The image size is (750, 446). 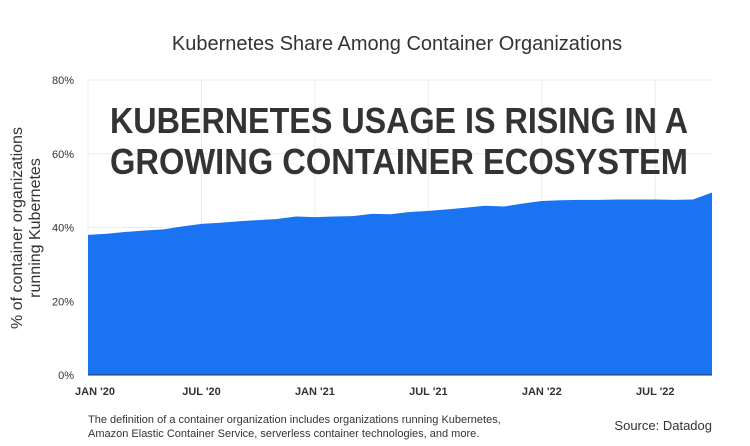 I want to click on y-tick-label: 80%, so click(x=63, y=81).